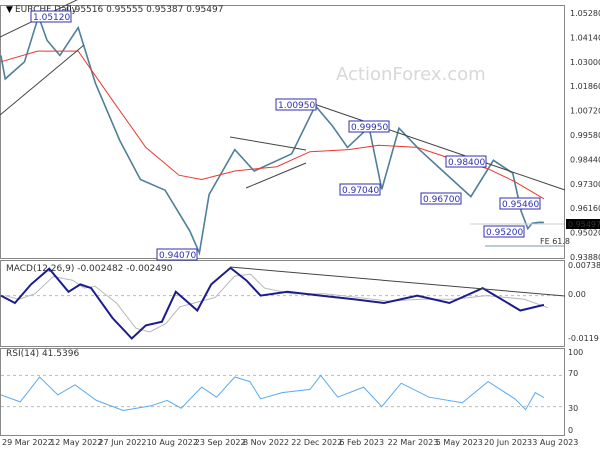  Describe the element at coordinates (585, 159) in the screenshot. I see `price-axis-tick: 0.98440` at that location.